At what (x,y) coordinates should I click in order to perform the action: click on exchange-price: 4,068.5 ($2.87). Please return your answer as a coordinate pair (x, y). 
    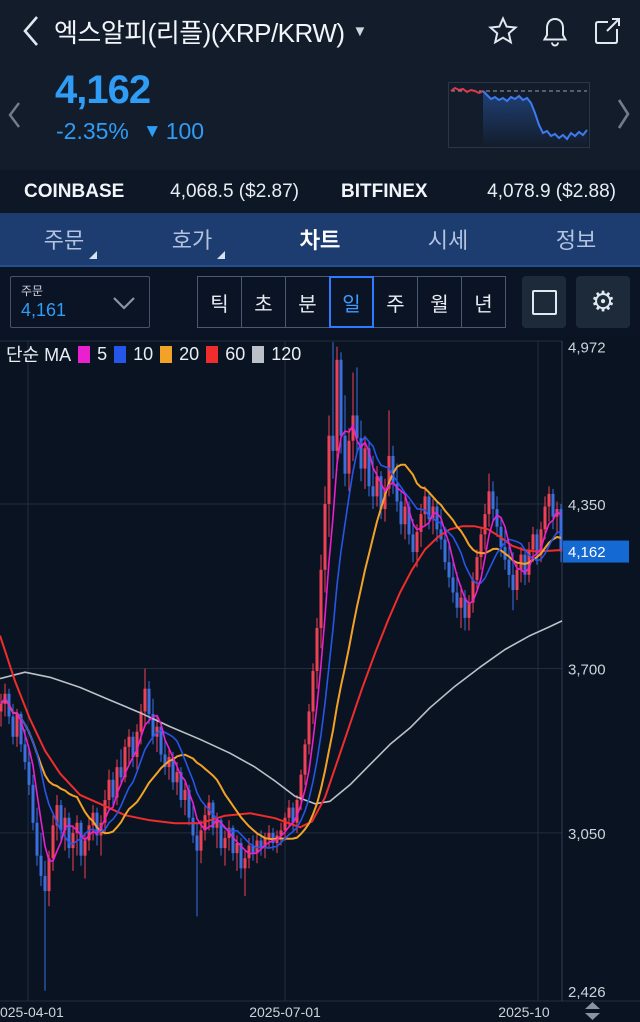
    Looking at the image, I should click on (234, 191).